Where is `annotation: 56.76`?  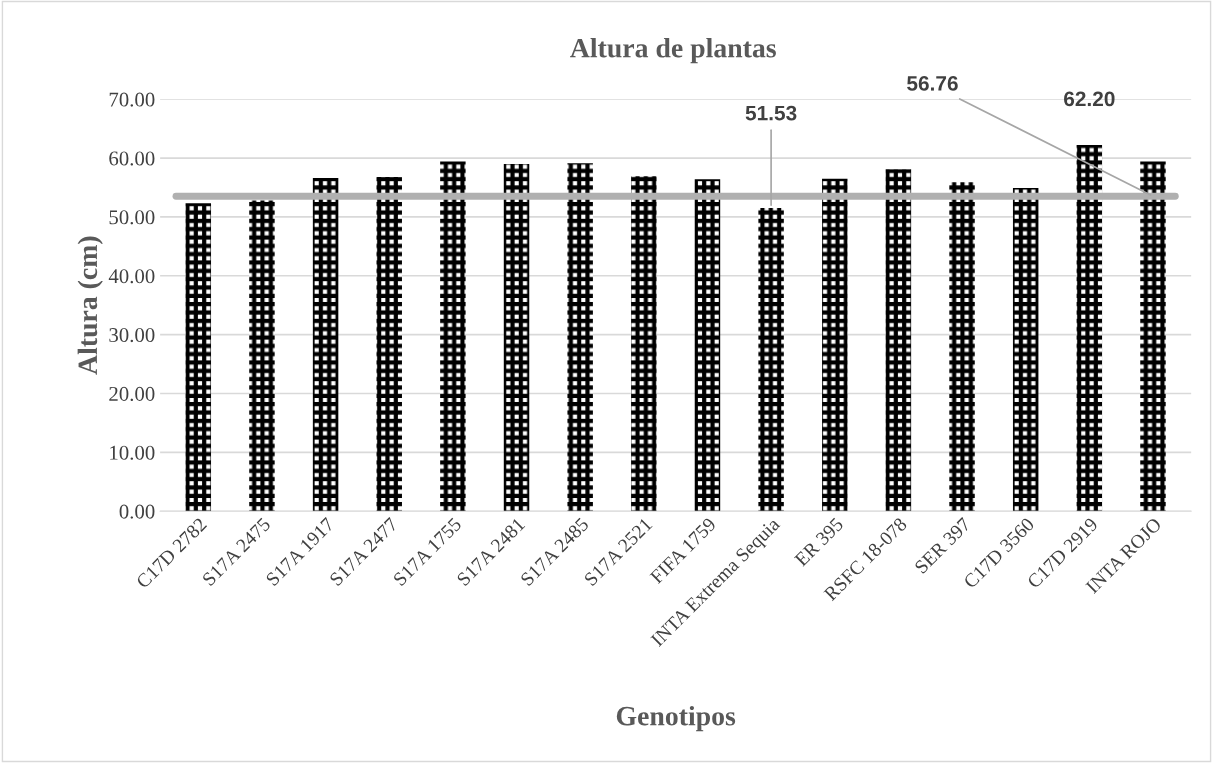 annotation: 56.76 is located at coordinates (932, 83).